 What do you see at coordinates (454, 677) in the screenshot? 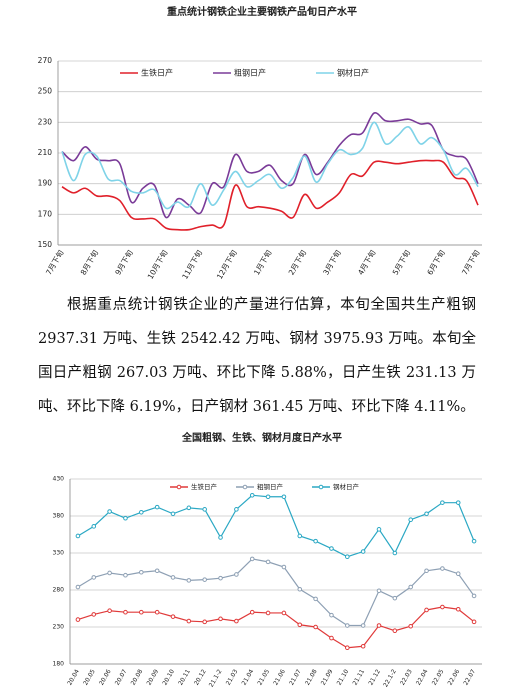
I see `x-tick-label: 22.06` at bounding box center [454, 677].